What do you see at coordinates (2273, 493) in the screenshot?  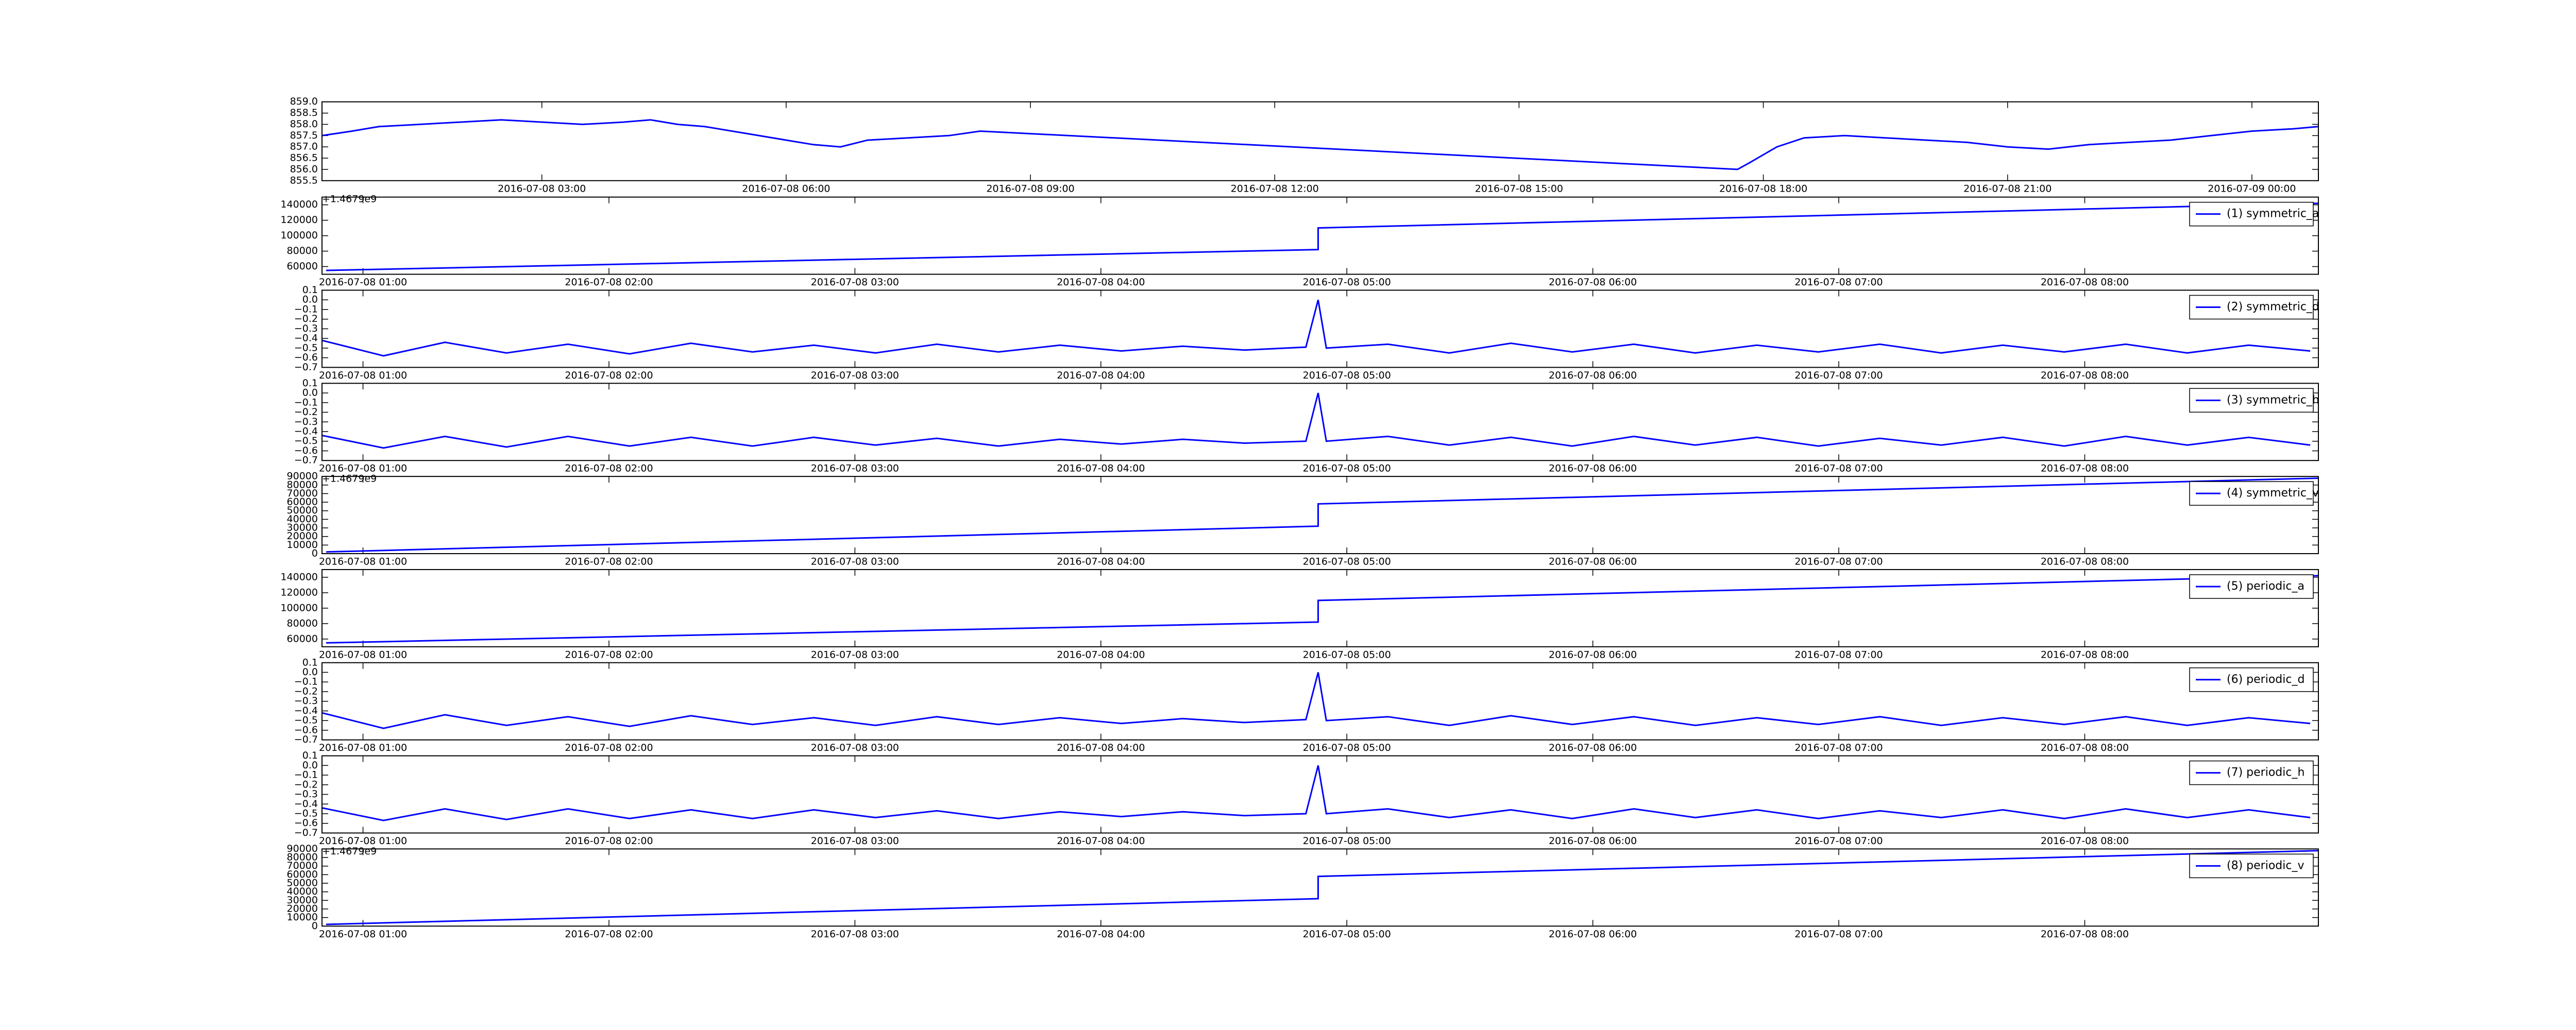 I see `legend-label: (4) symmetric_v` at bounding box center [2273, 493].